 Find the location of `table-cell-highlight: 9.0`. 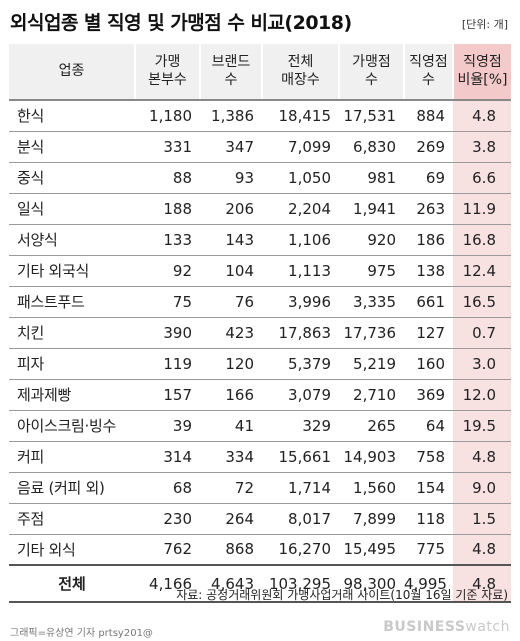

table-cell-highlight: 9.0 is located at coordinates (482, 488).